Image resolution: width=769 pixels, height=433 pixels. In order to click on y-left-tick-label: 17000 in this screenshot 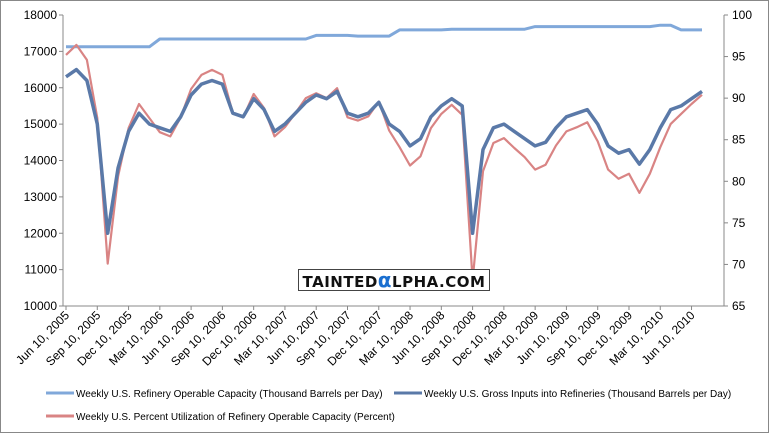, I will do `click(41, 51)`.